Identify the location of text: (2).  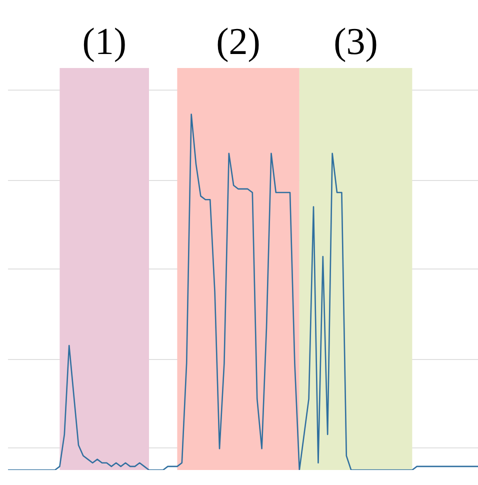
(238, 42).